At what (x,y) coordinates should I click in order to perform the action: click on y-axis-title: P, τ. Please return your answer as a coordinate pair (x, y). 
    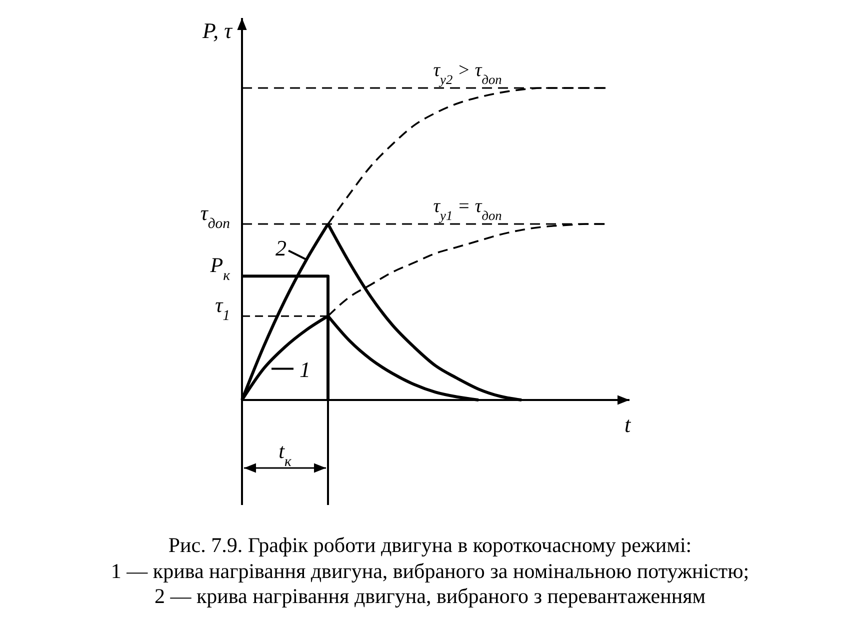
    Looking at the image, I should click on (218, 30).